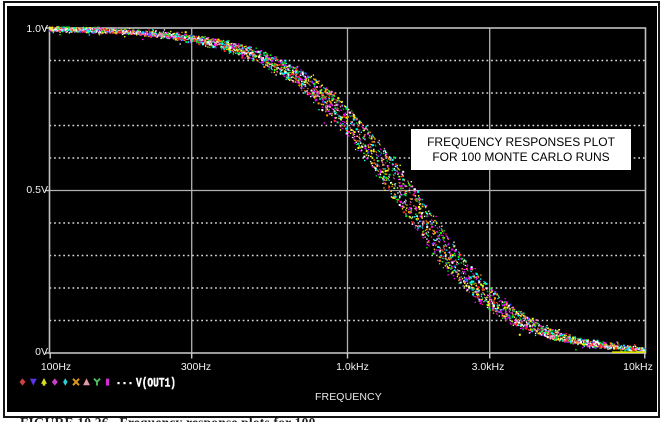  Describe the element at coordinates (156, 383) in the screenshot. I see `svg-text: V(OUT1)` at that location.